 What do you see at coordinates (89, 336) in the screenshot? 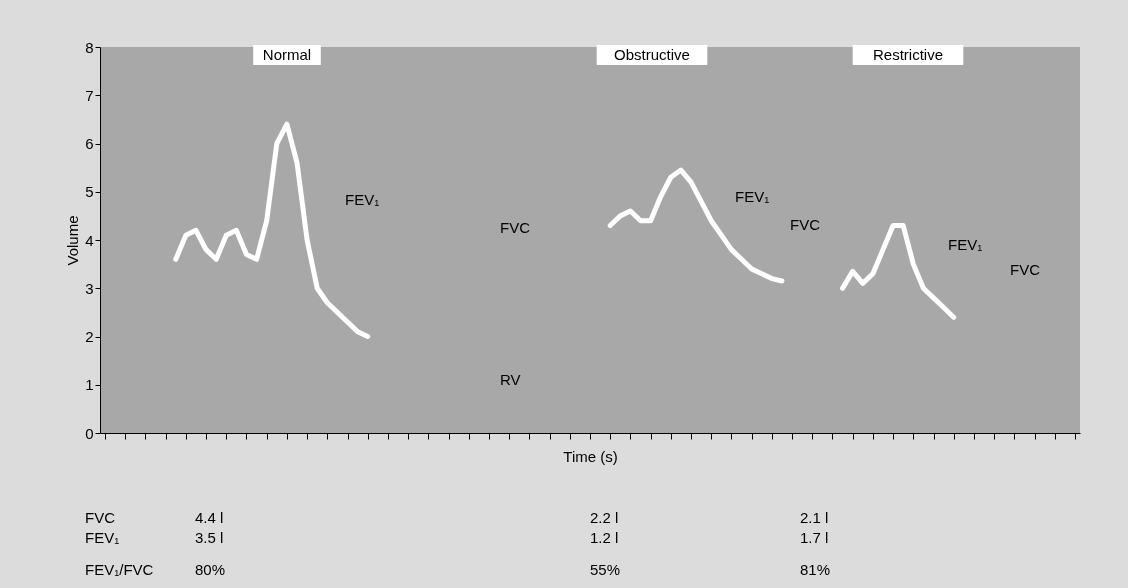
I see `y-tick-label: 2` at bounding box center [89, 336].